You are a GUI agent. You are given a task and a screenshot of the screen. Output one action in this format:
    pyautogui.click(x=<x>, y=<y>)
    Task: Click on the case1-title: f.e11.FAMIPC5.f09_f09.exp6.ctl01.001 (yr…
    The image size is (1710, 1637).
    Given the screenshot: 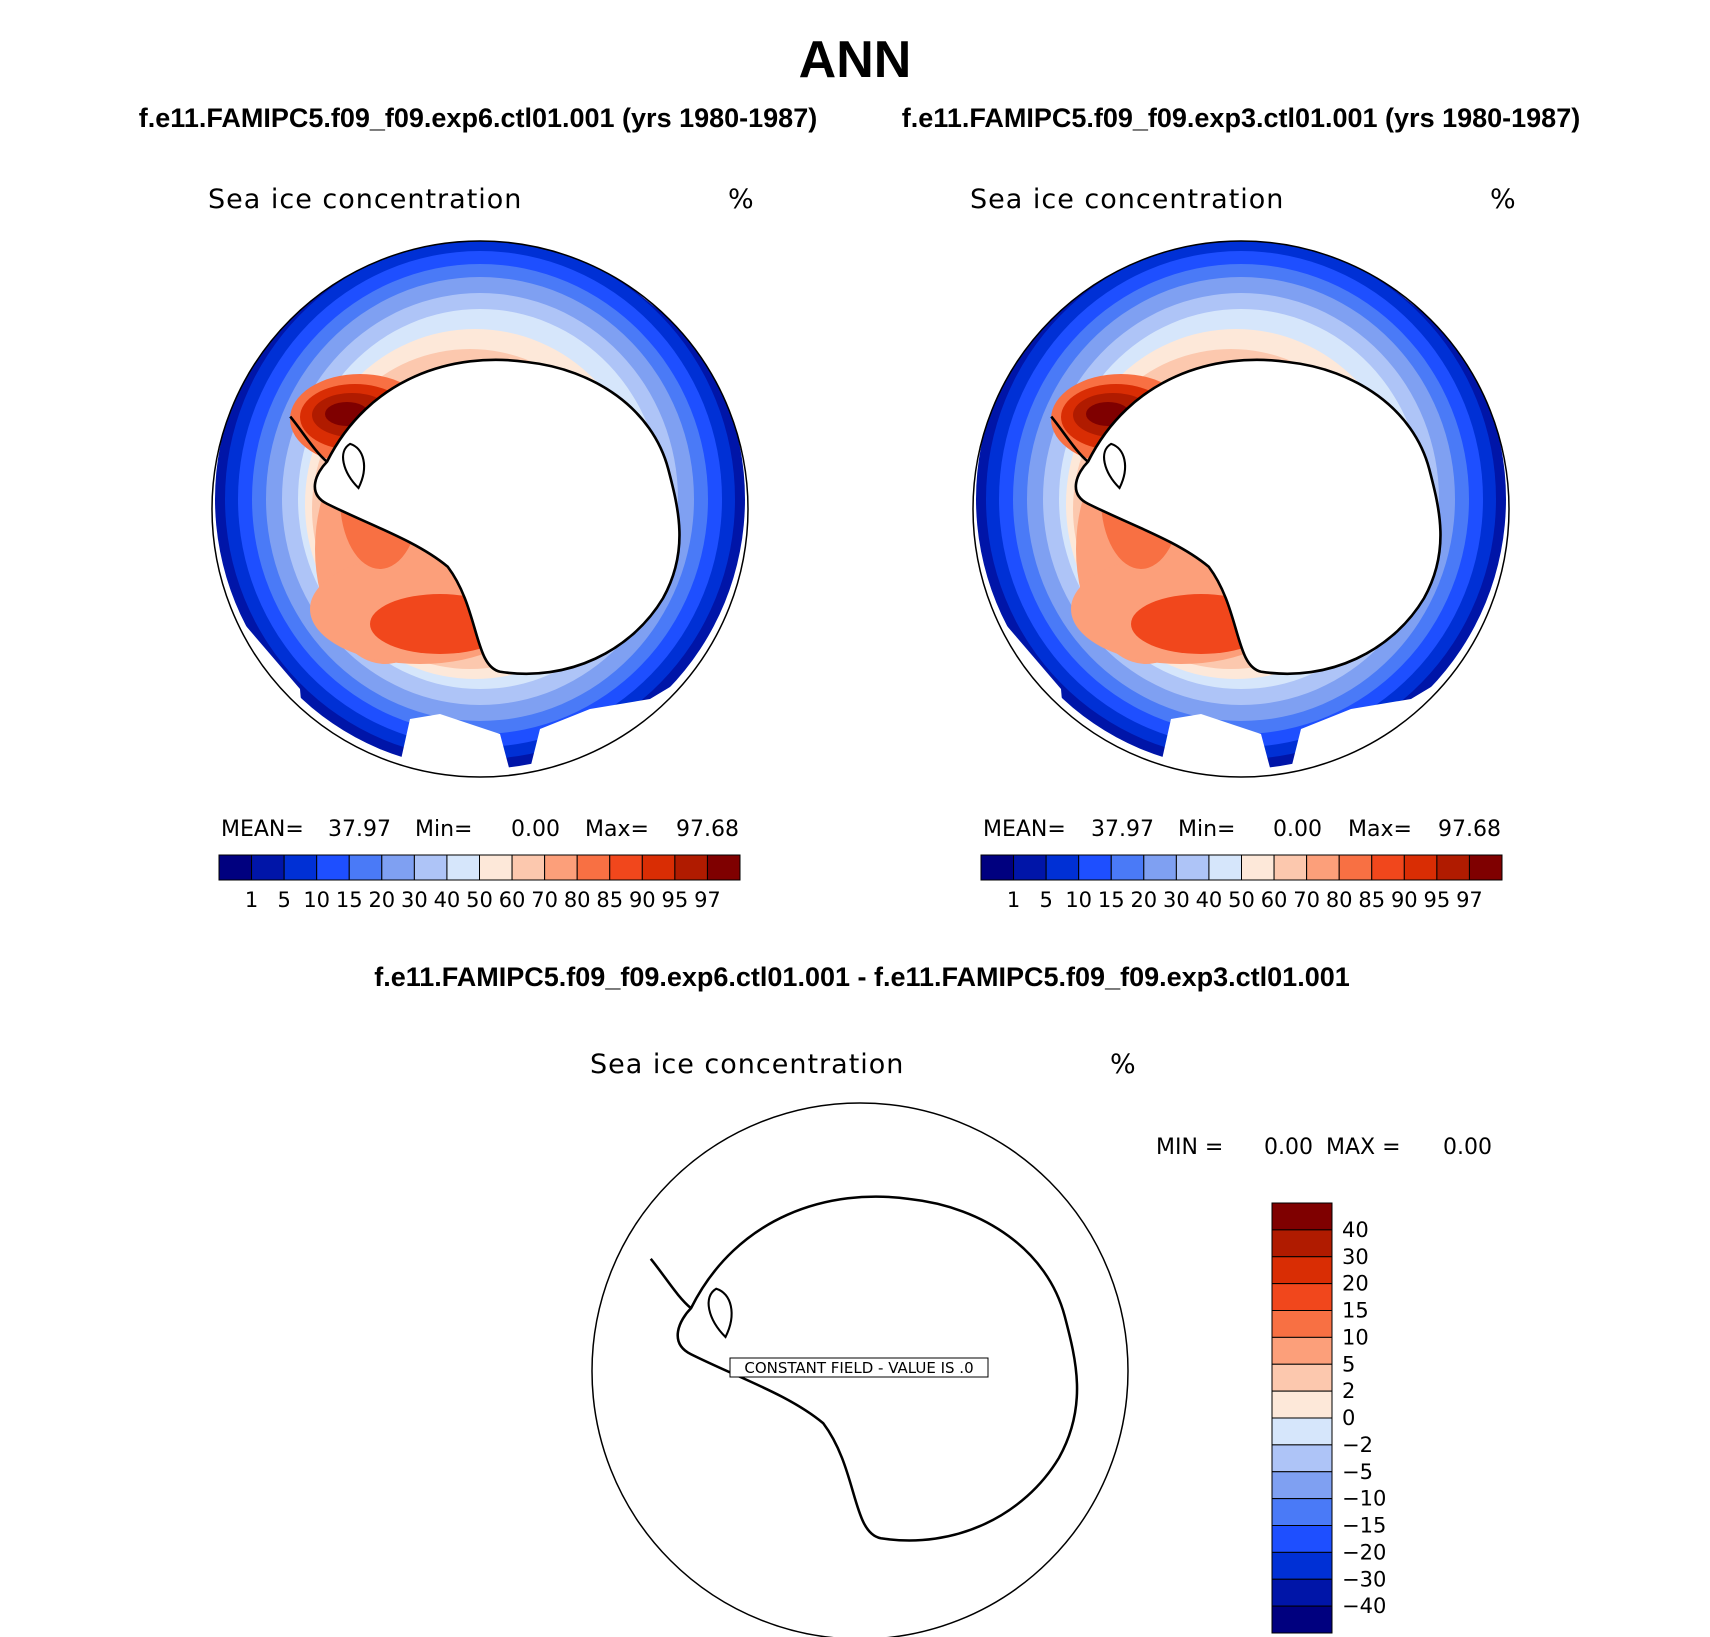 What is the action you would take?
    pyautogui.click(x=478, y=118)
    